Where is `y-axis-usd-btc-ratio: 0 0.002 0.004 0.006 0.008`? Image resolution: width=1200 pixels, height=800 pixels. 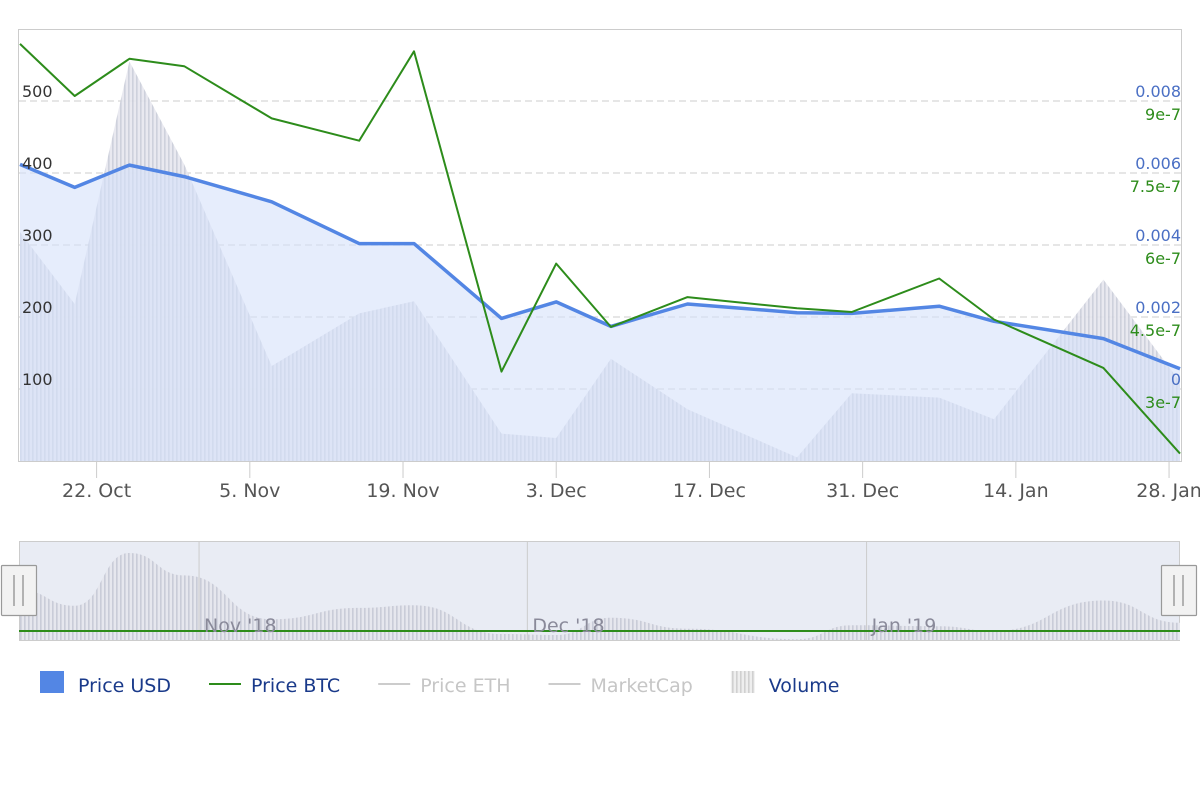 y-axis-usd-btc-ratio: 0 0.002 0.004 0.006 0.008 is located at coordinates (1158, 235).